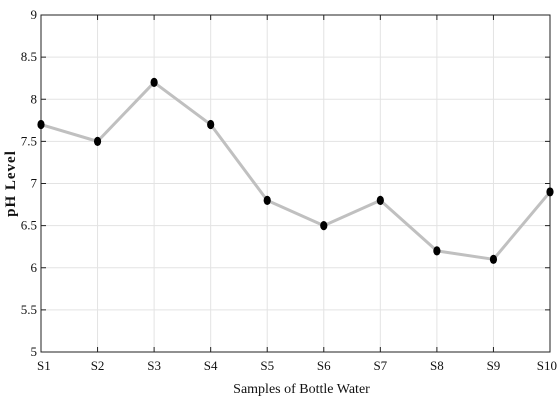  What do you see at coordinates (437, 365) in the screenshot?
I see `x-tick-label: S8` at bounding box center [437, 365].